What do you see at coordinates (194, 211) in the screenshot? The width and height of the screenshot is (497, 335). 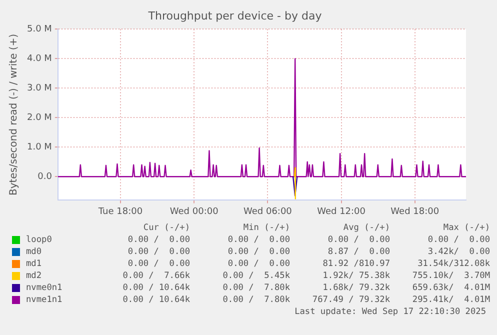 I see `x-tick-label: Wed 00:00` at bounding box center [194, 211].